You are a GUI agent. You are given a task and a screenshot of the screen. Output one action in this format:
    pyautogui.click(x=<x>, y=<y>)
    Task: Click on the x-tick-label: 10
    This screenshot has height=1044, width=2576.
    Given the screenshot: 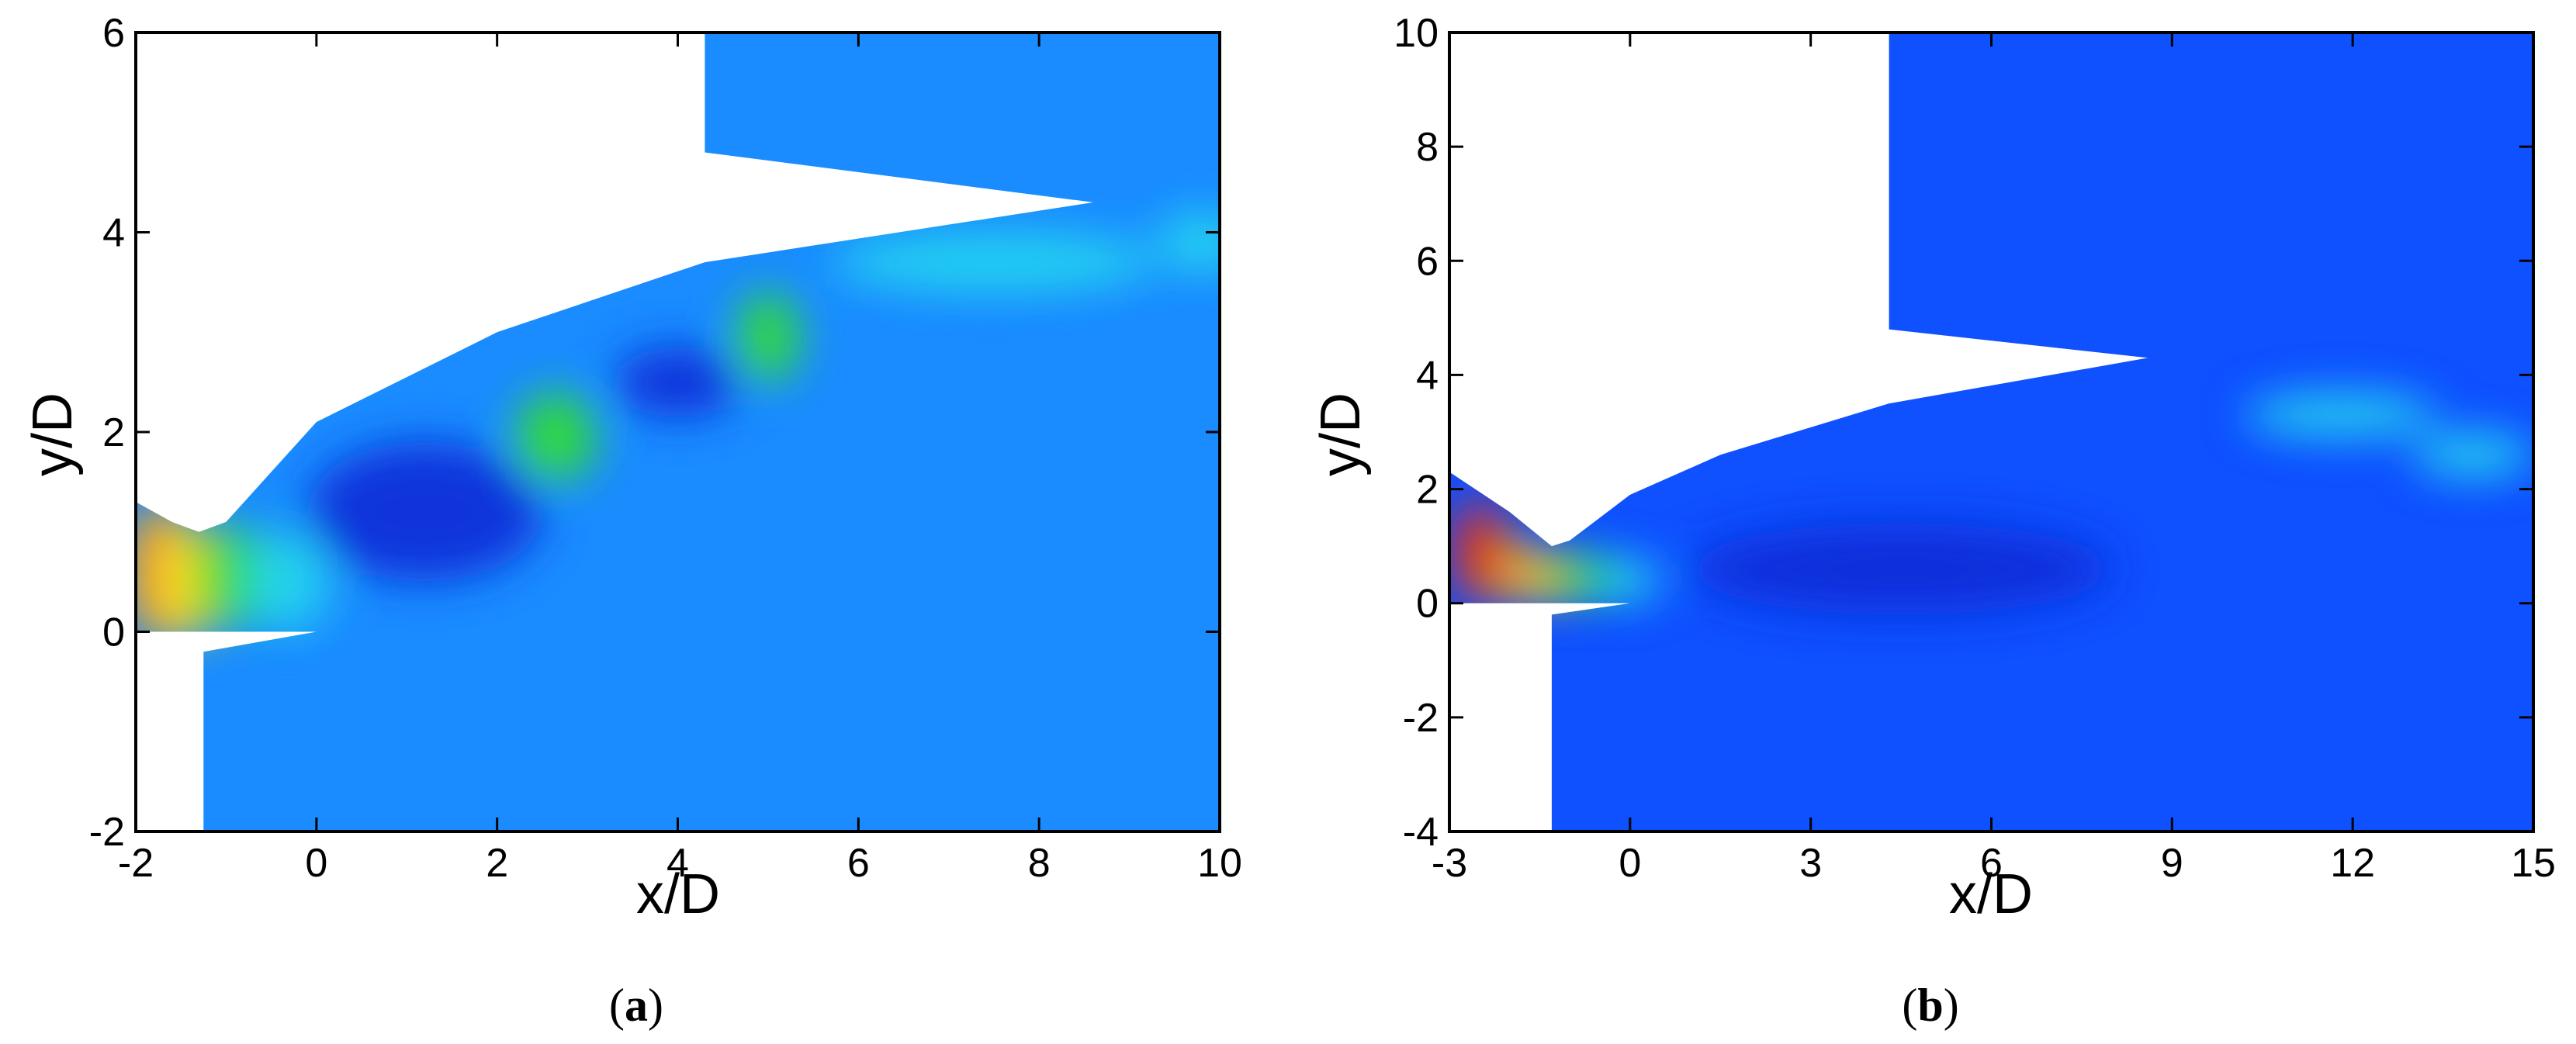 What is the action you would take?
    pyautogui.click(x=1219, y=863)
    